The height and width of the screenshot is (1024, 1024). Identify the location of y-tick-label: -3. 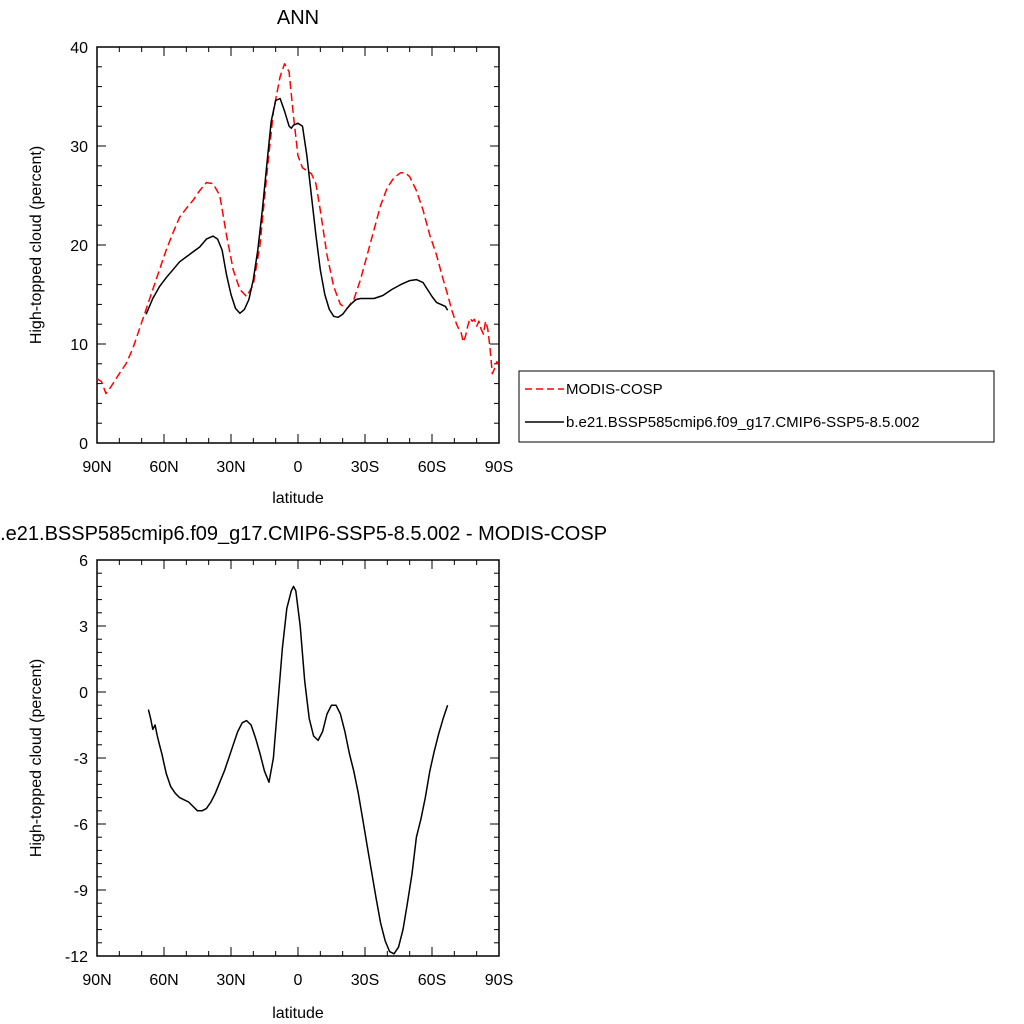
(81, 759).